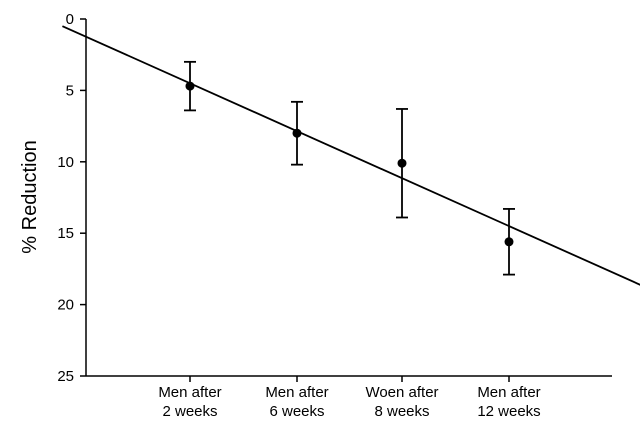  I want to click on x-category-label: 12 weeks, so click(508, 411).